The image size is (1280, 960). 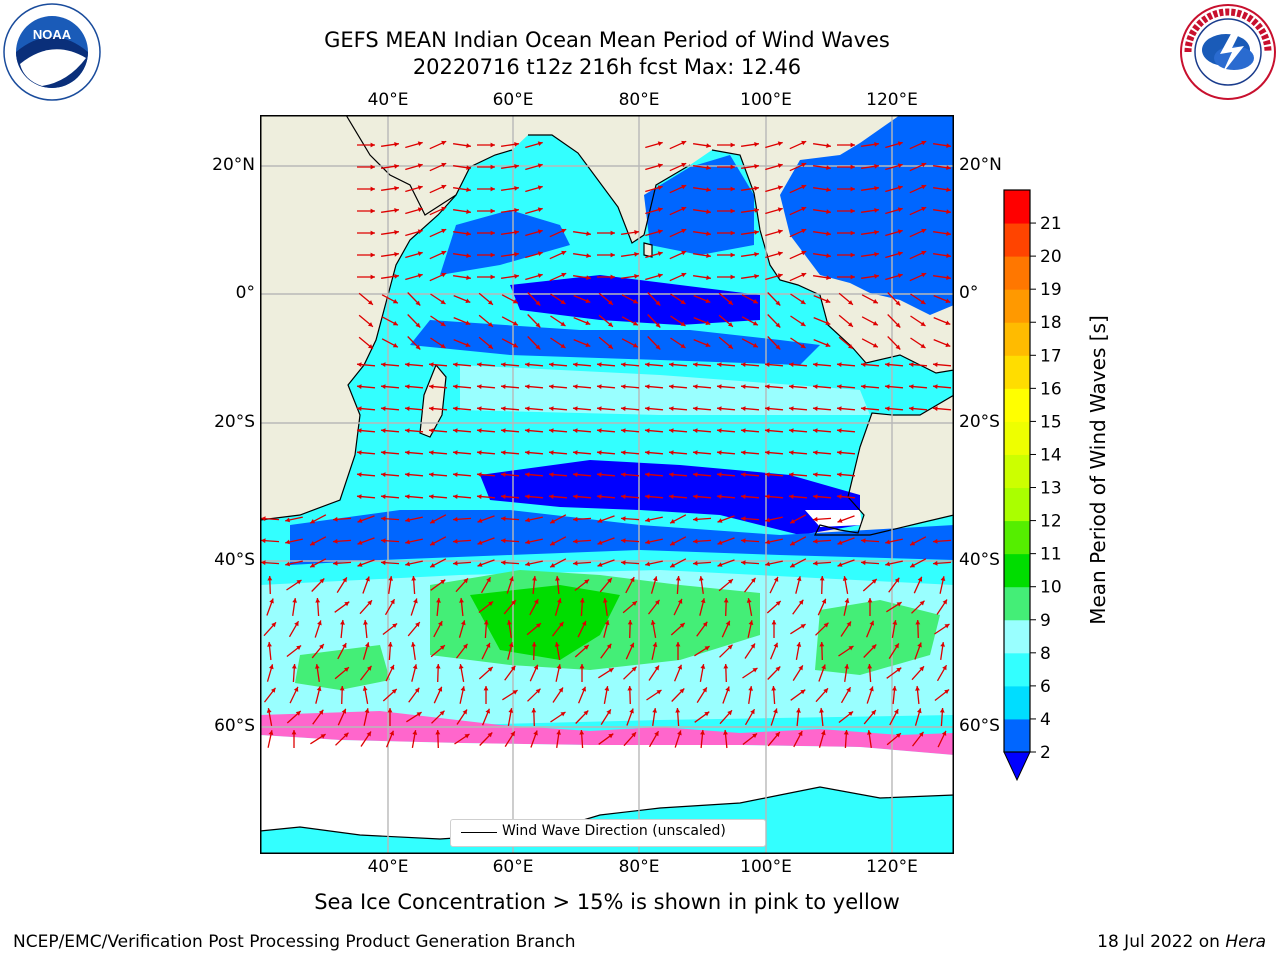 I want to click on lat-label-right-0: 0°, so click(x=969, y=293).